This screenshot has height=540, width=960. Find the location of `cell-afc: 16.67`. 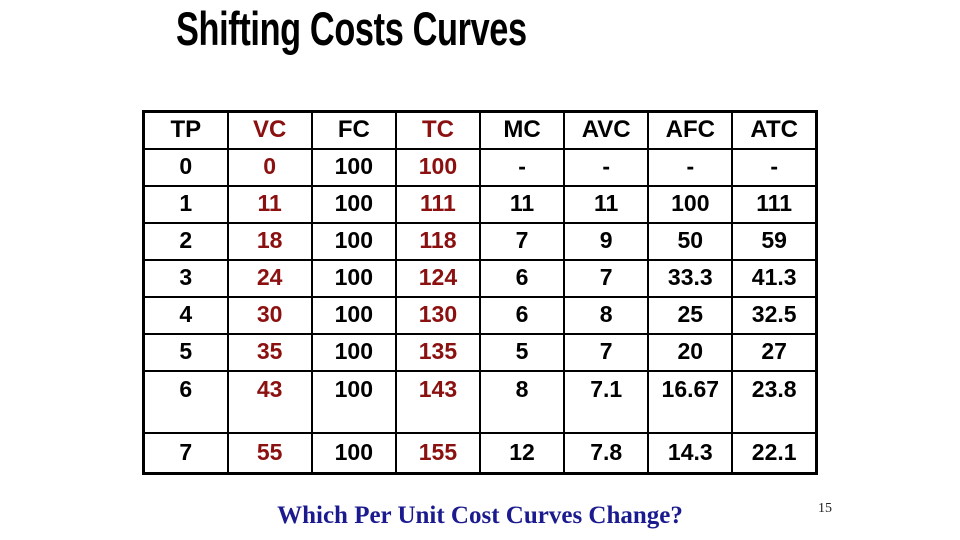

cell-afc: 16.67 is located at coordinates (690, 401).